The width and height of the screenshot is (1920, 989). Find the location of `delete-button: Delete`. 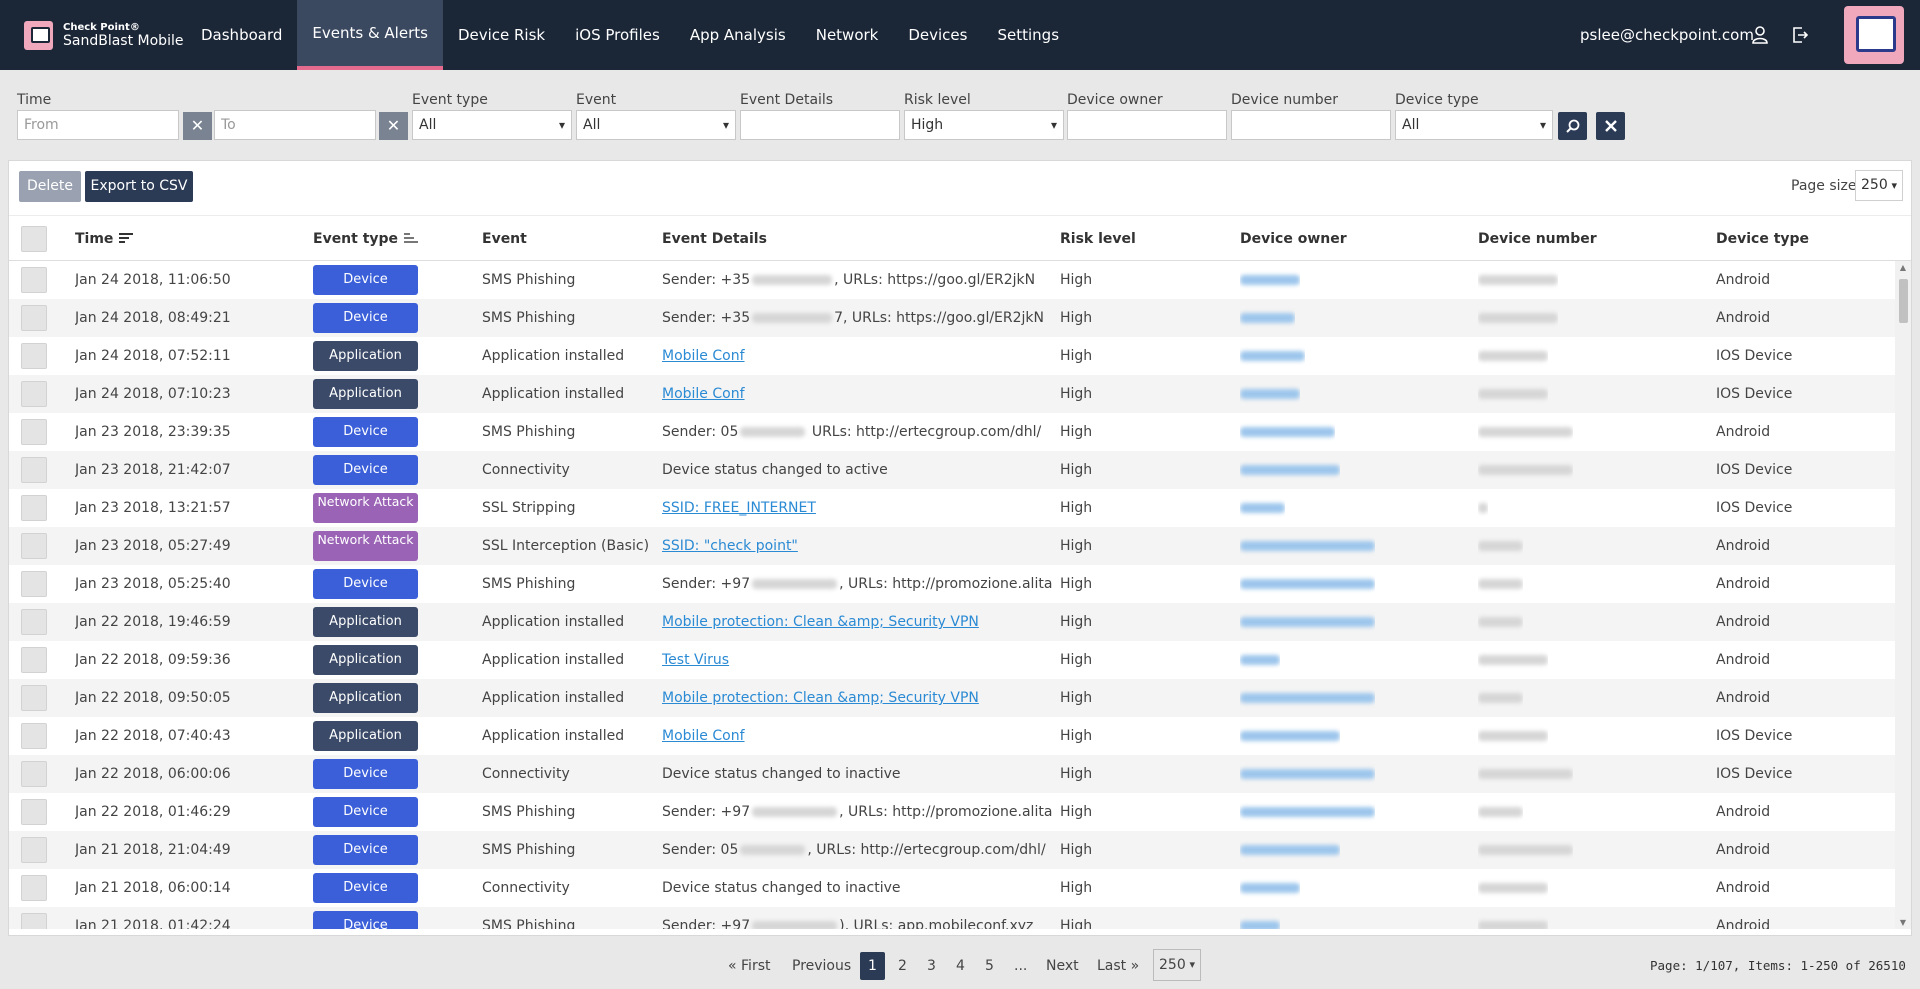

delete-button: Delete is located at coordinates (50, 186).